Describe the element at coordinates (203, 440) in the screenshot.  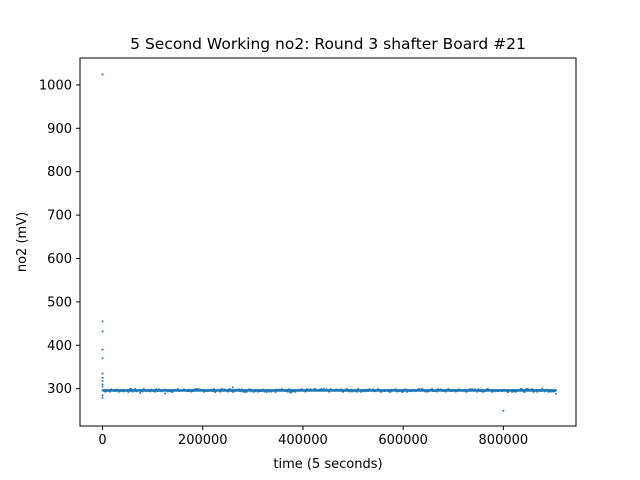
I see `x-tick-label: 200000` at that location.